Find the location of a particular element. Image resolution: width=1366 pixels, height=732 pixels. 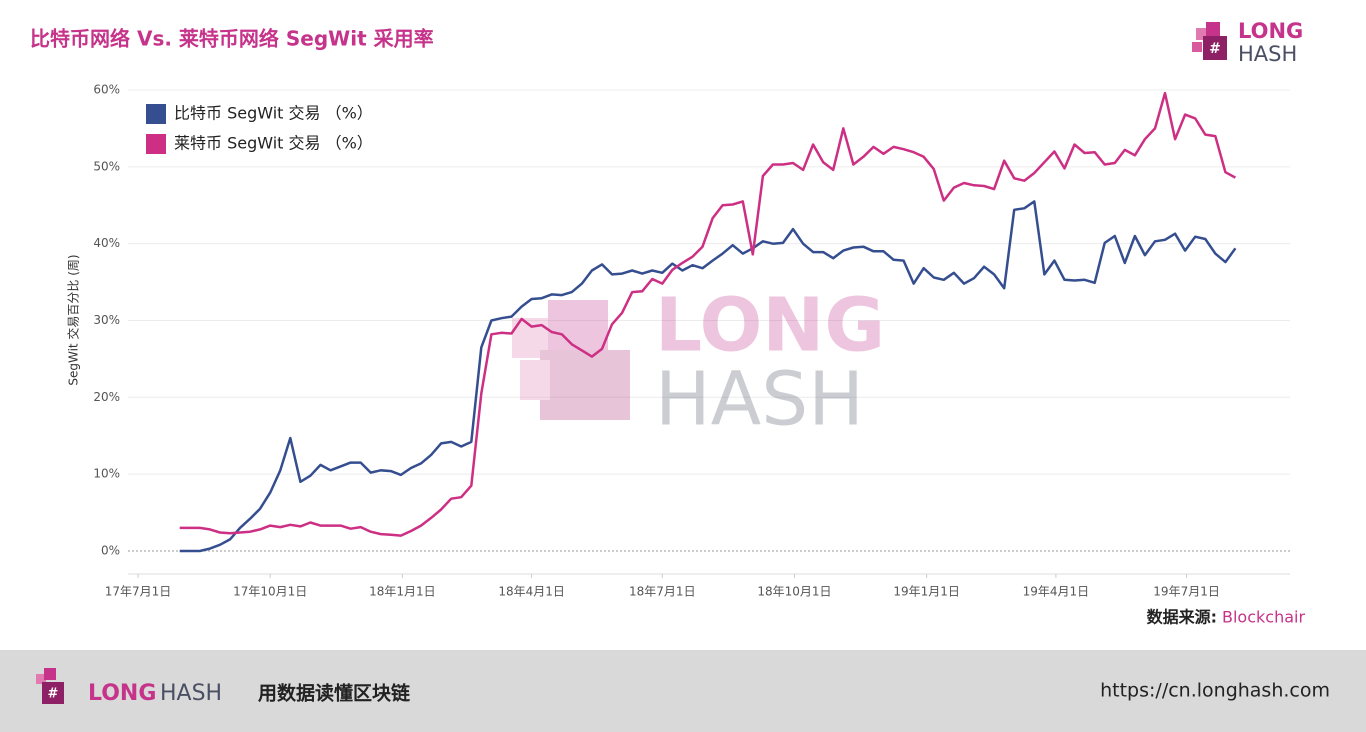

x-tick-label: 18年1月1日 is located at coordinates (402, 592).